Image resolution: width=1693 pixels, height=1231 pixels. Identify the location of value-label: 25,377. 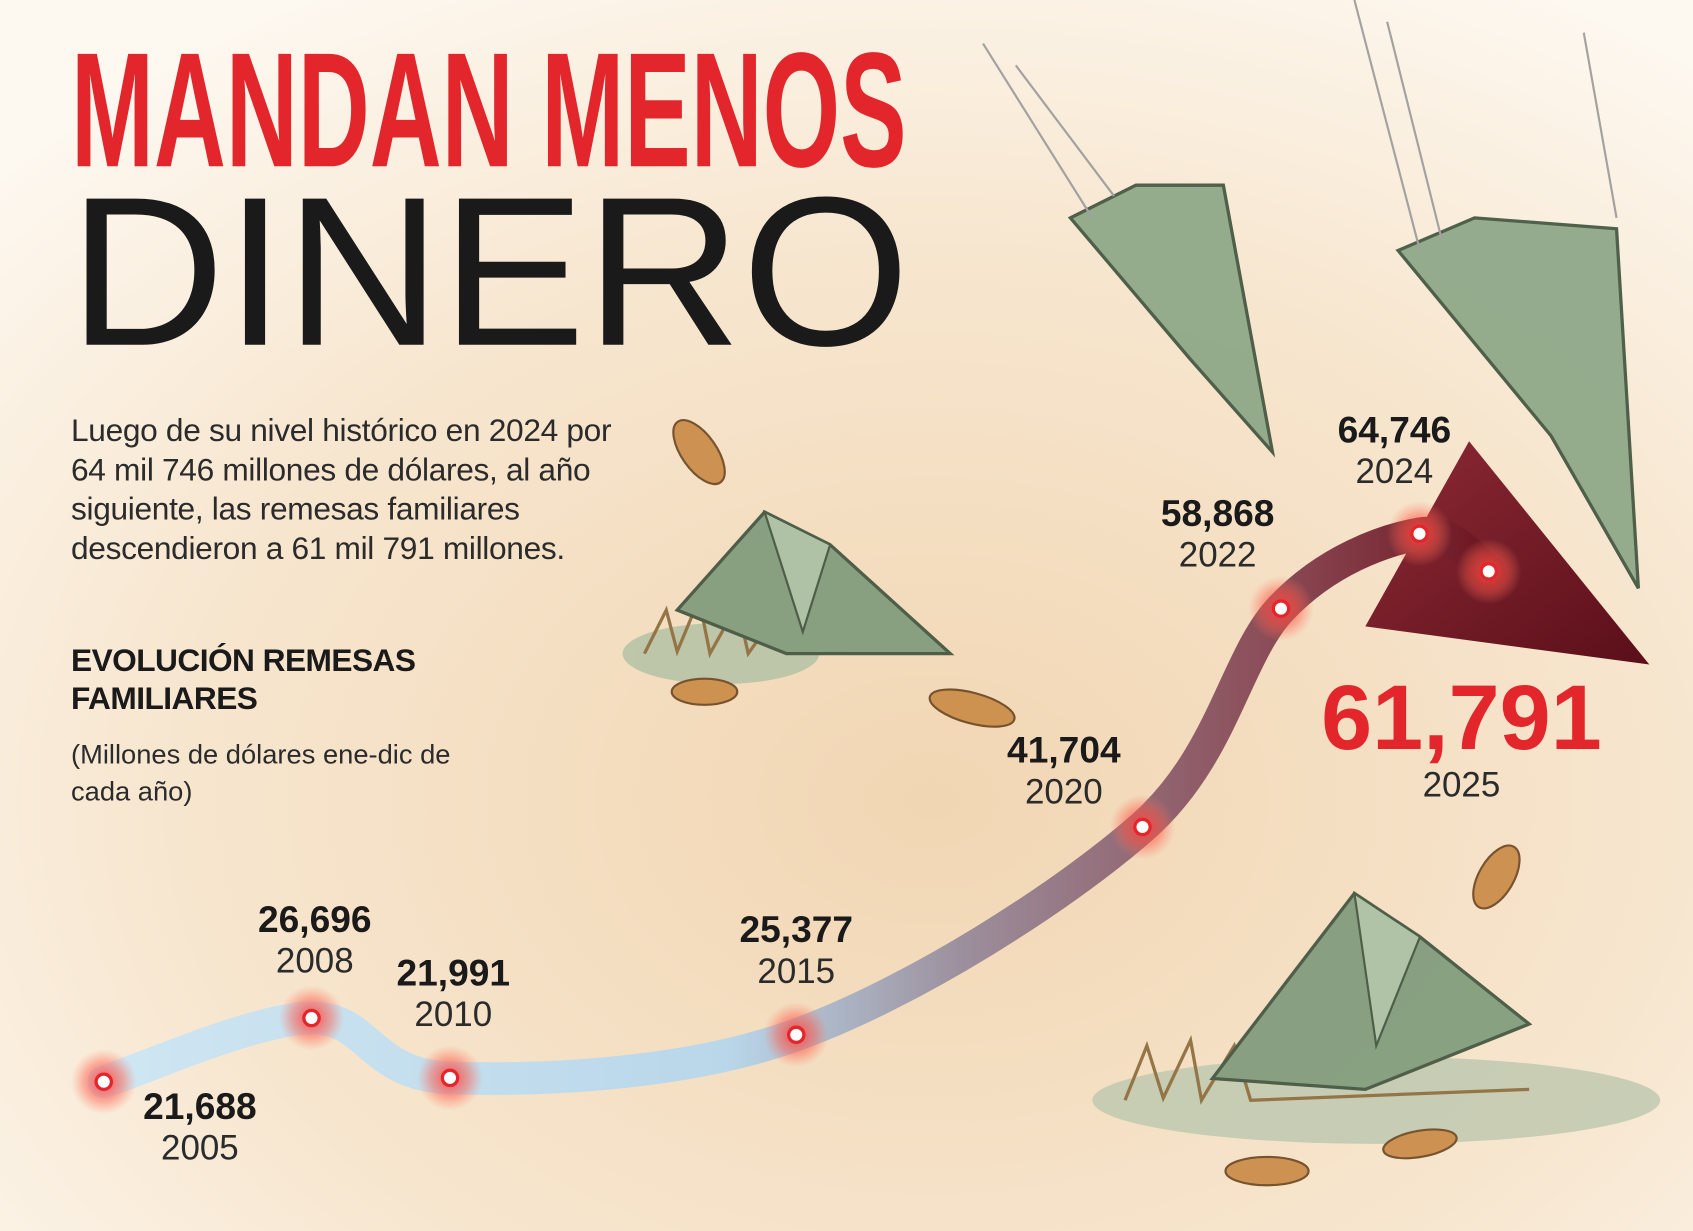
(796, 929).